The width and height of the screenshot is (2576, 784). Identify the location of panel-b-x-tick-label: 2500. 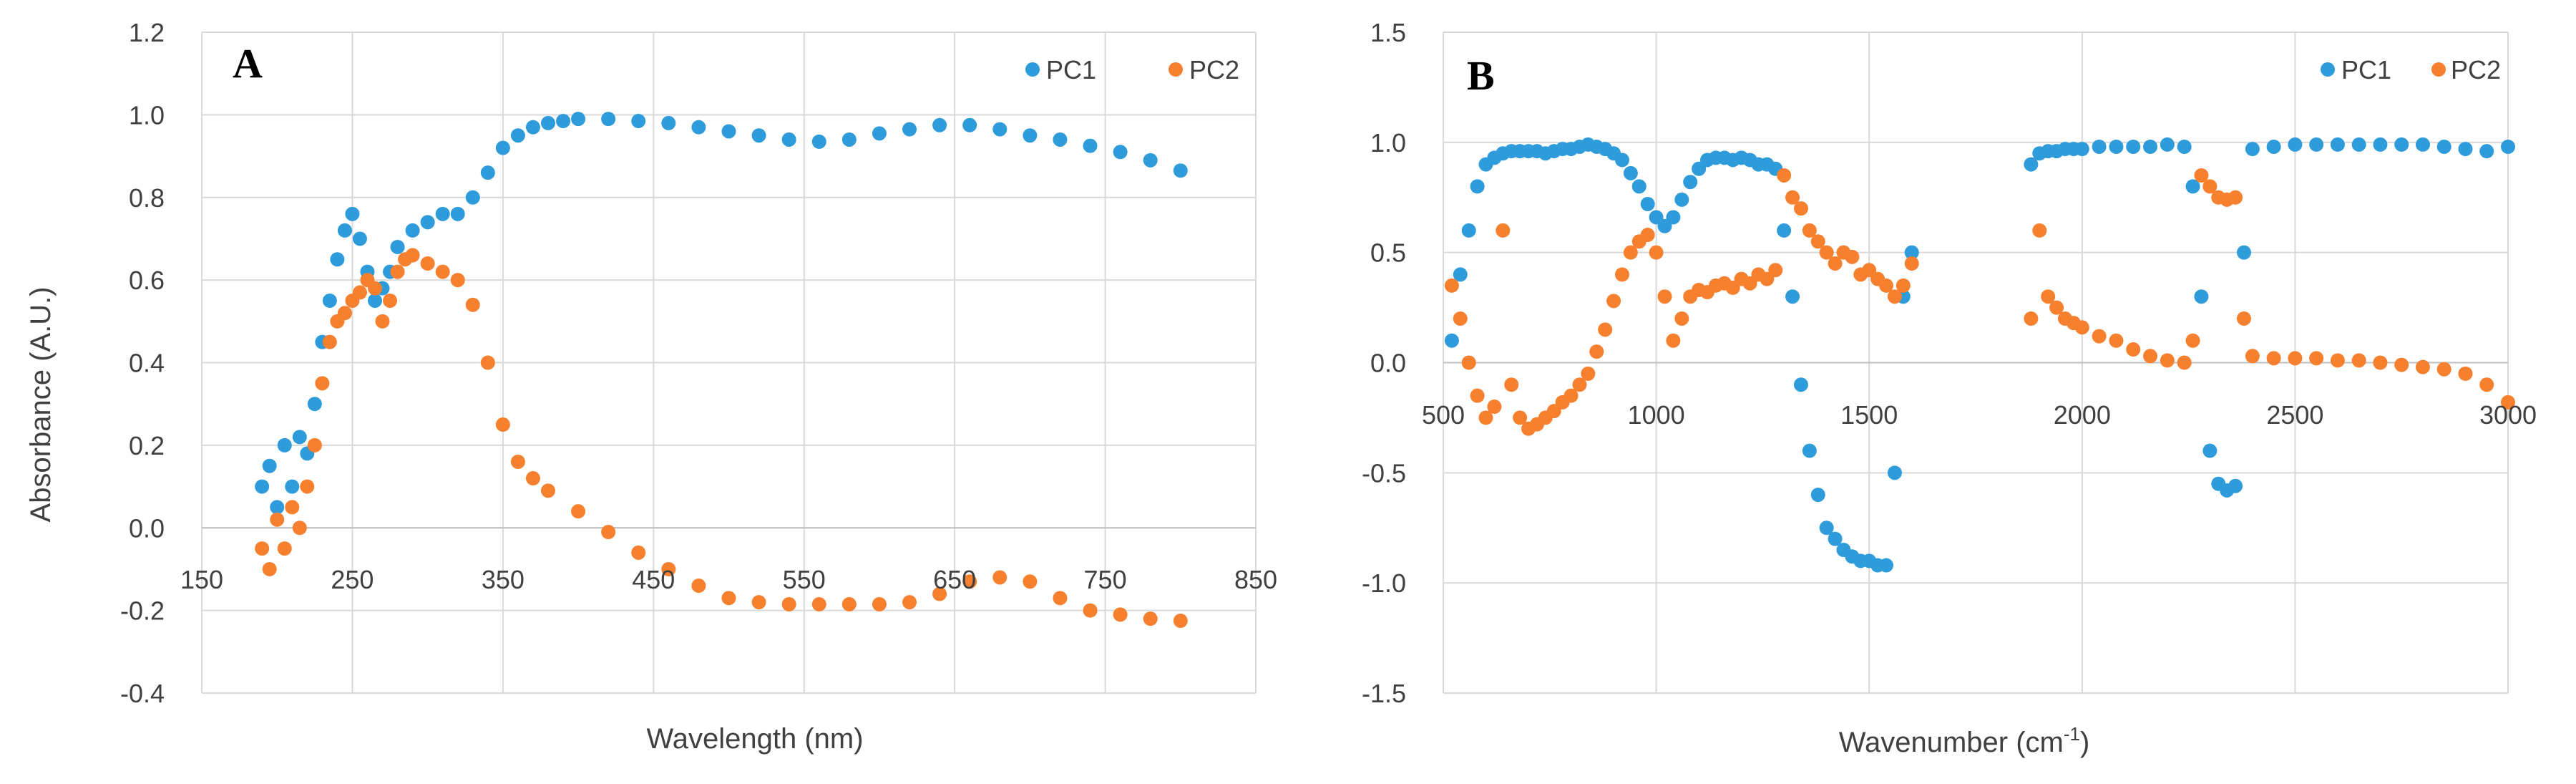
(2294, 415).